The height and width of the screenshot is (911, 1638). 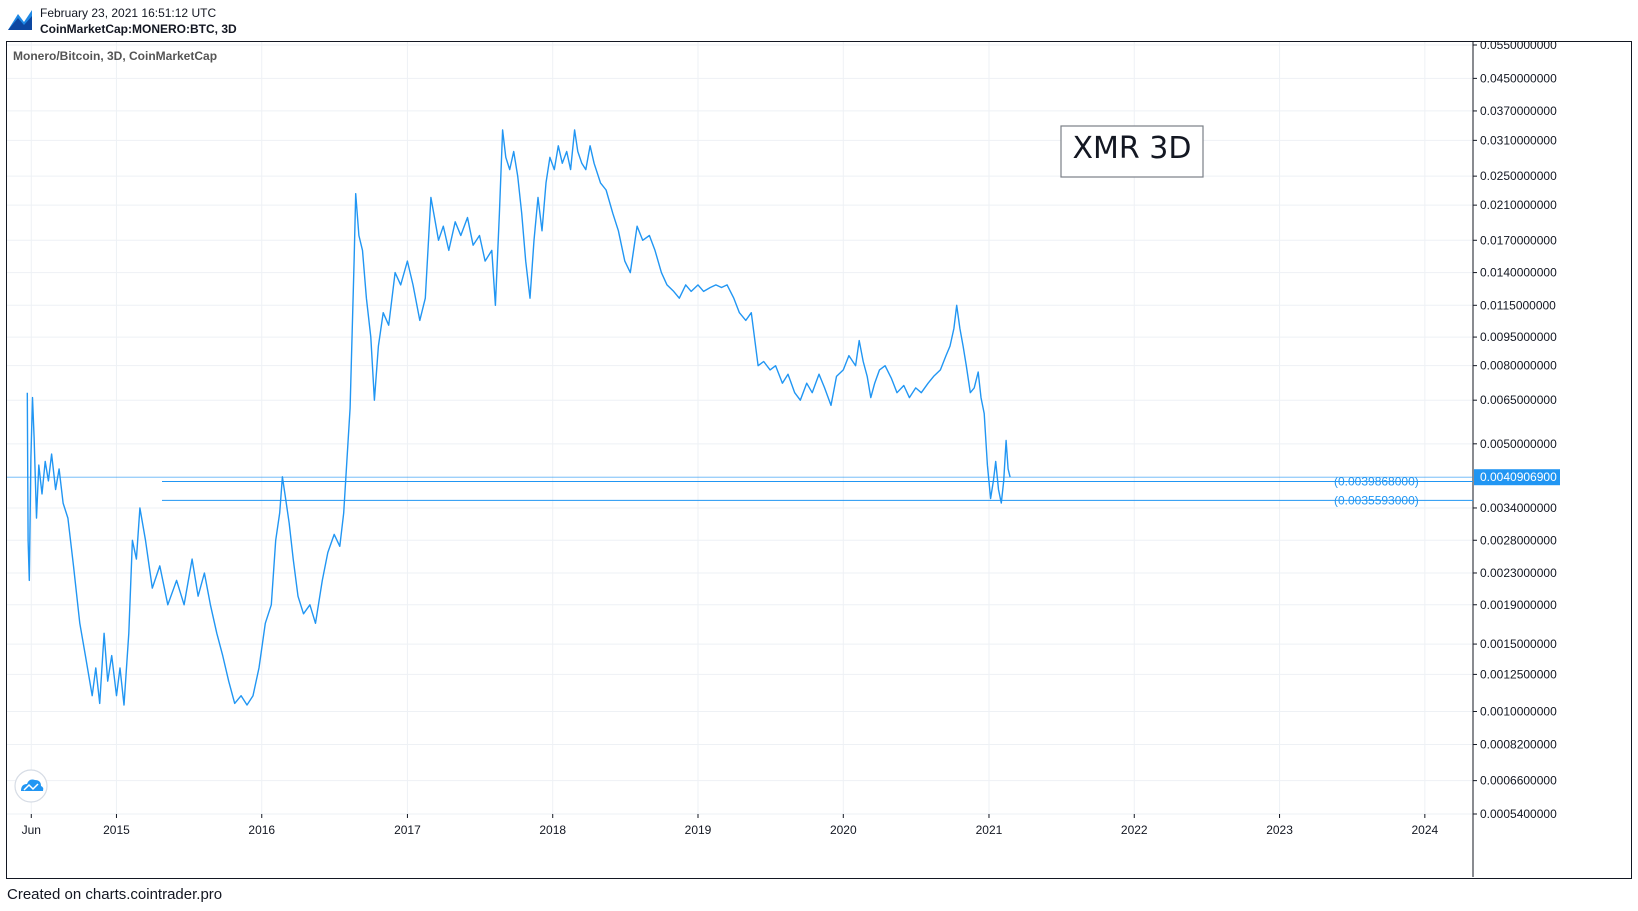 I want to click on x-tick-label: 2022, so click(x=1134, y=830).